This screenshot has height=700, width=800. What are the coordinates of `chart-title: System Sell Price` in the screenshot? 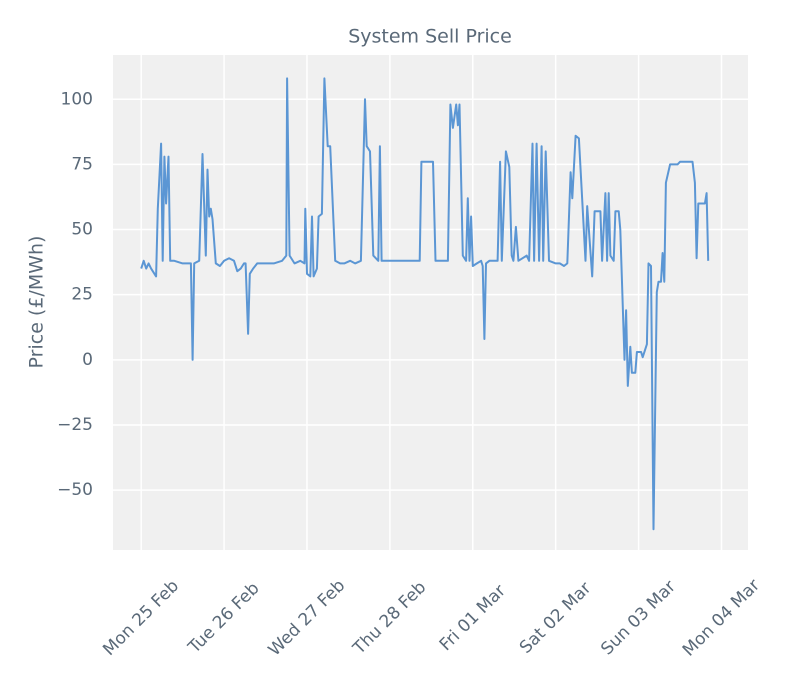 It's located at (430, 37).